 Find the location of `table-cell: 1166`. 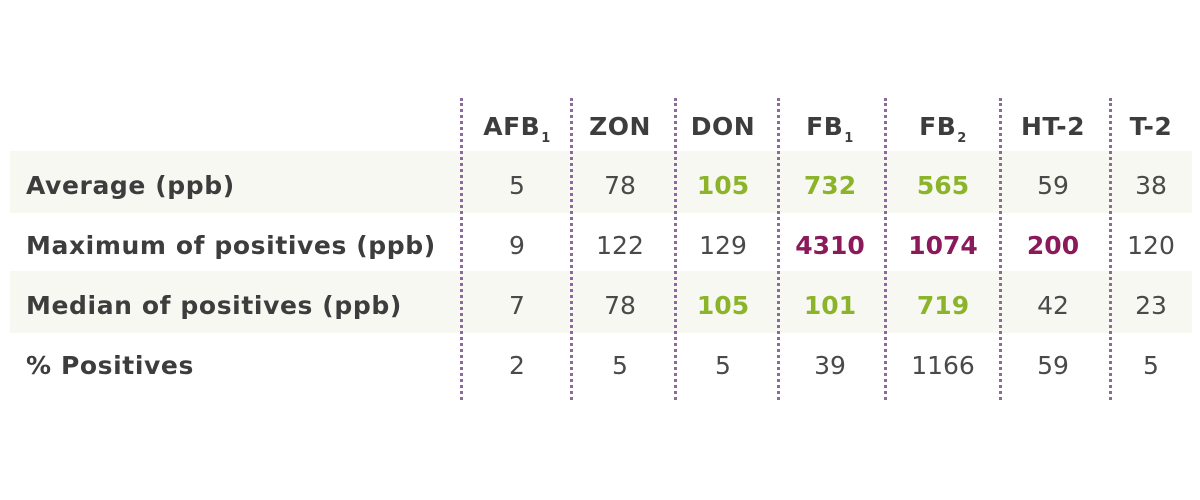

table-cell: 1166 is located at coordinates (943, 365).